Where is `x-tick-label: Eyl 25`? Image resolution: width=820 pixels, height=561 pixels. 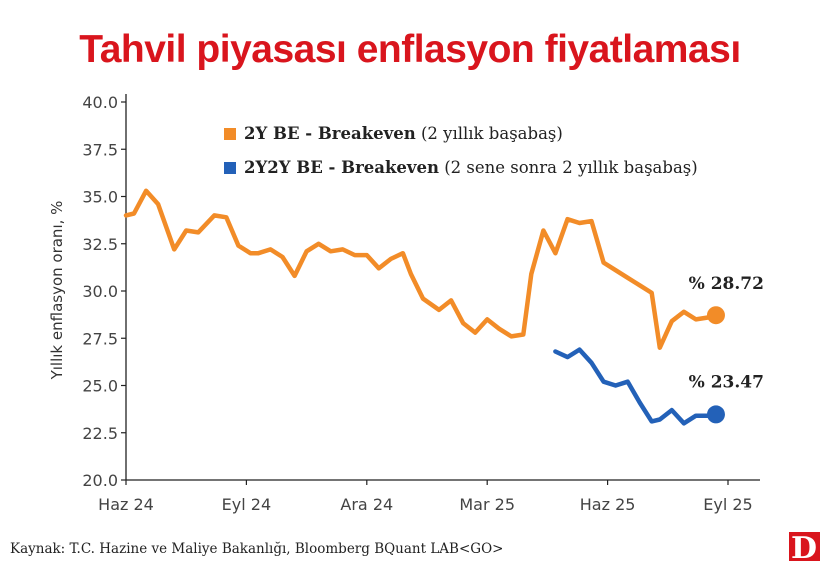 x-tick-label: Eyl 25 is located at coordinates (727, 504).